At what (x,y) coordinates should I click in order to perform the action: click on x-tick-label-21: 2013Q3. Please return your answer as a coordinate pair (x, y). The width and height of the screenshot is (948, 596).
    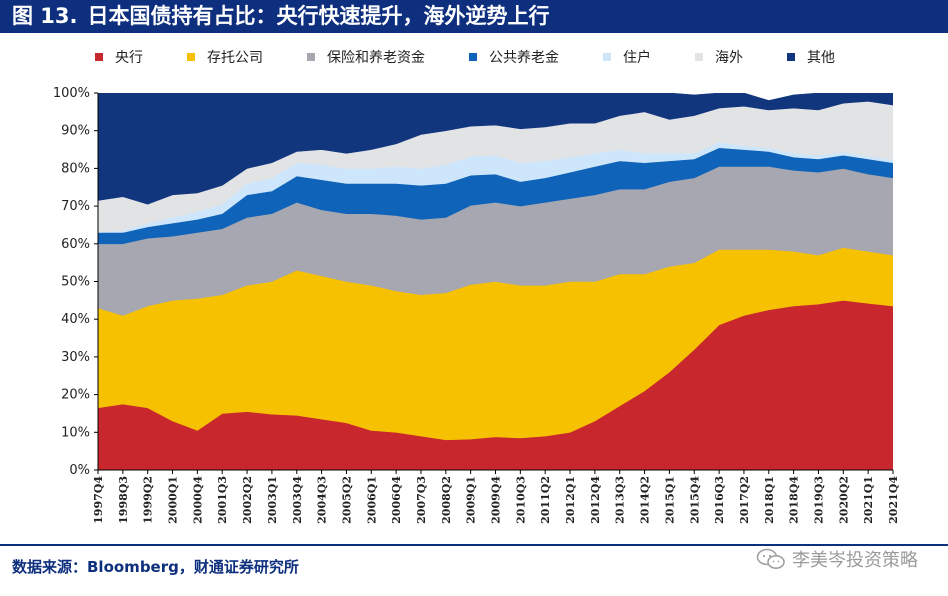
    Looking at the image, I should click on (620, 500).